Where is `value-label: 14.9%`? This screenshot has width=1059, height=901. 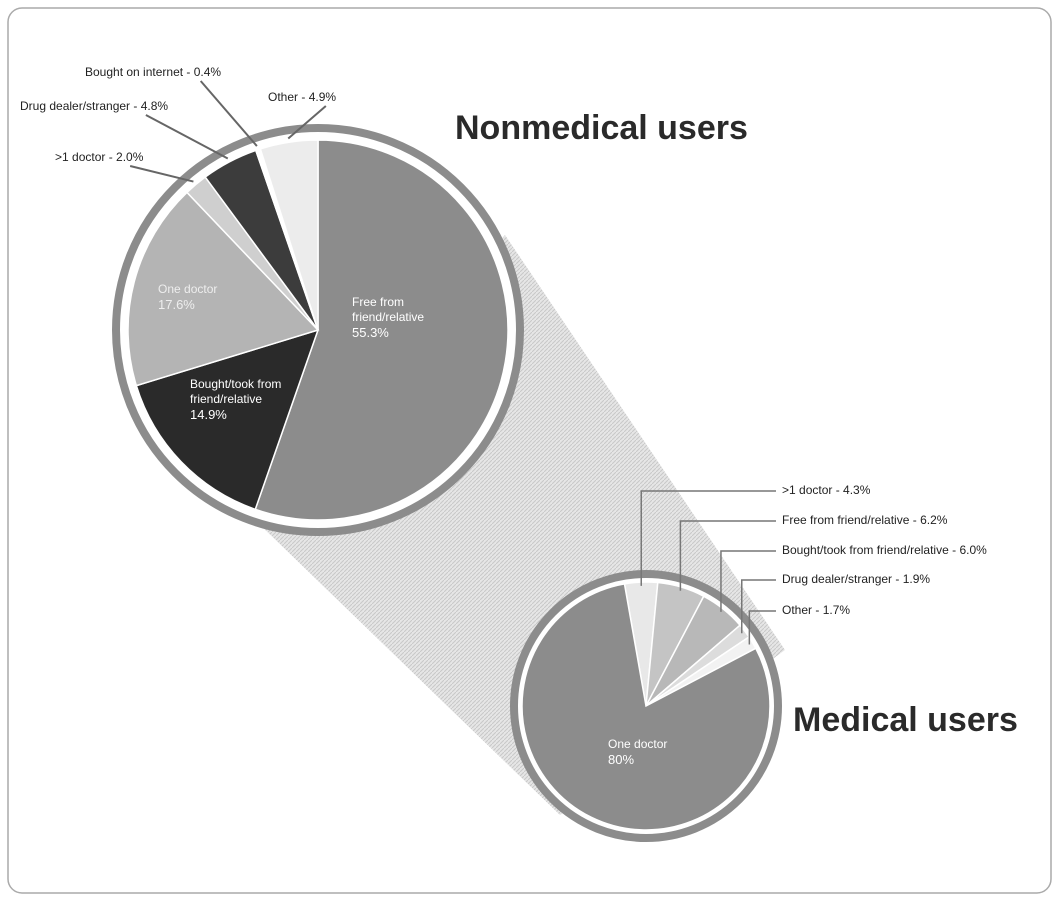
value-label: 14.9% is located at coordinates (208, 414).